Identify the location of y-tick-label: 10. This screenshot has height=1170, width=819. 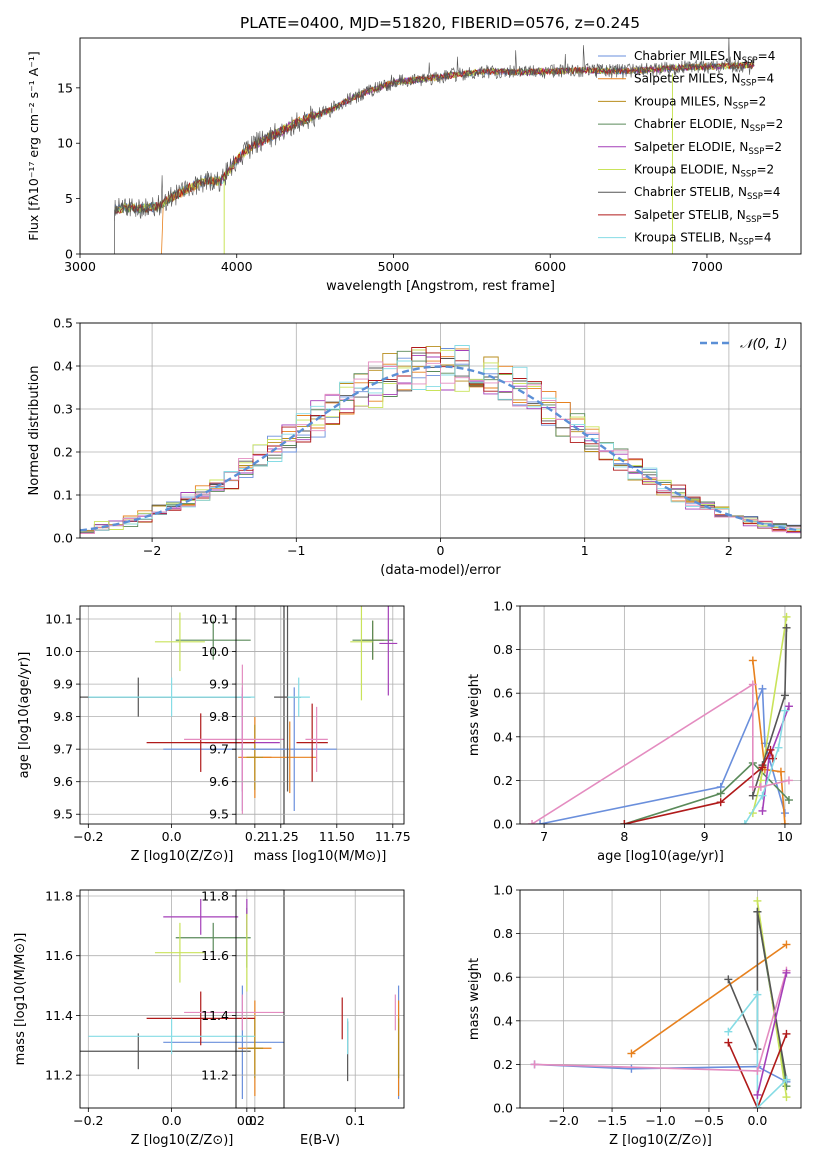
(65, 143).